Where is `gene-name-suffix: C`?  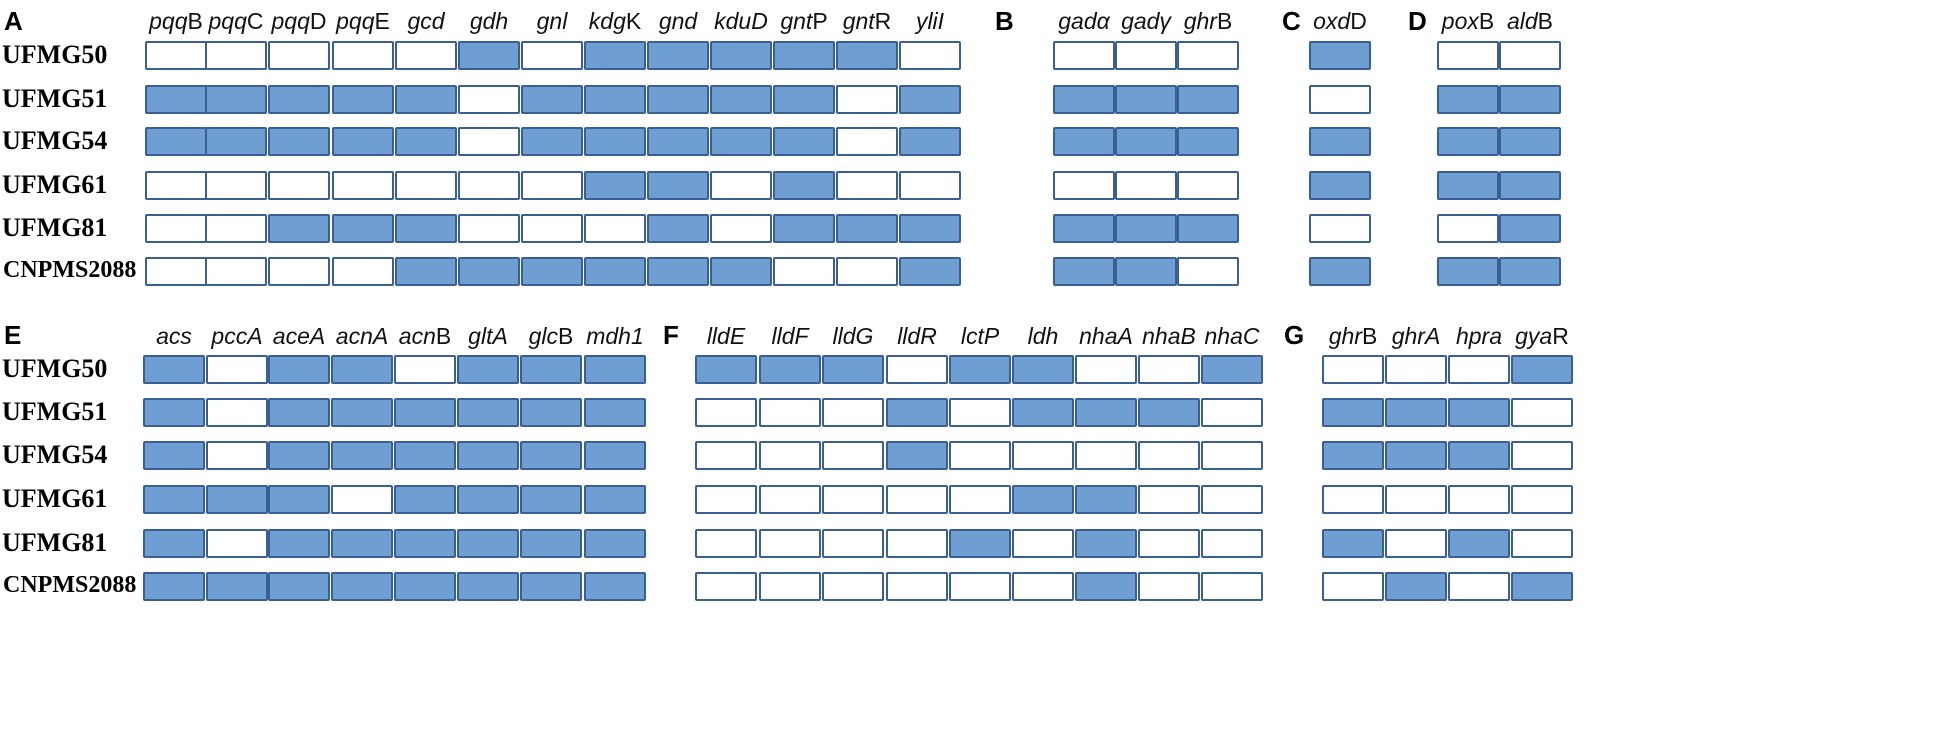 gene-name-suffix: C is located at coordinates (255, 21).